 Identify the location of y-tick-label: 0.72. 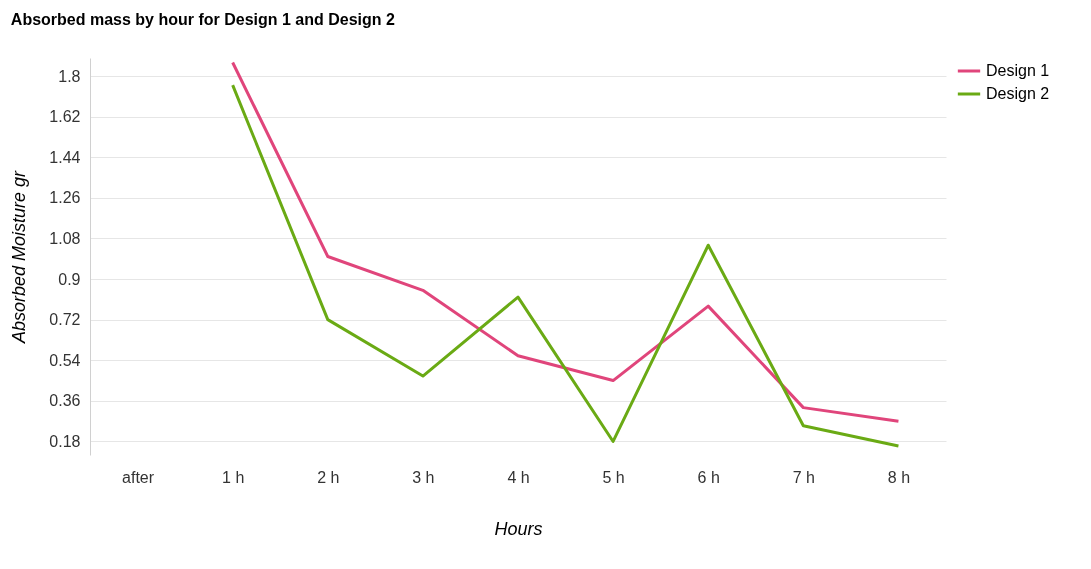
(65, 320).